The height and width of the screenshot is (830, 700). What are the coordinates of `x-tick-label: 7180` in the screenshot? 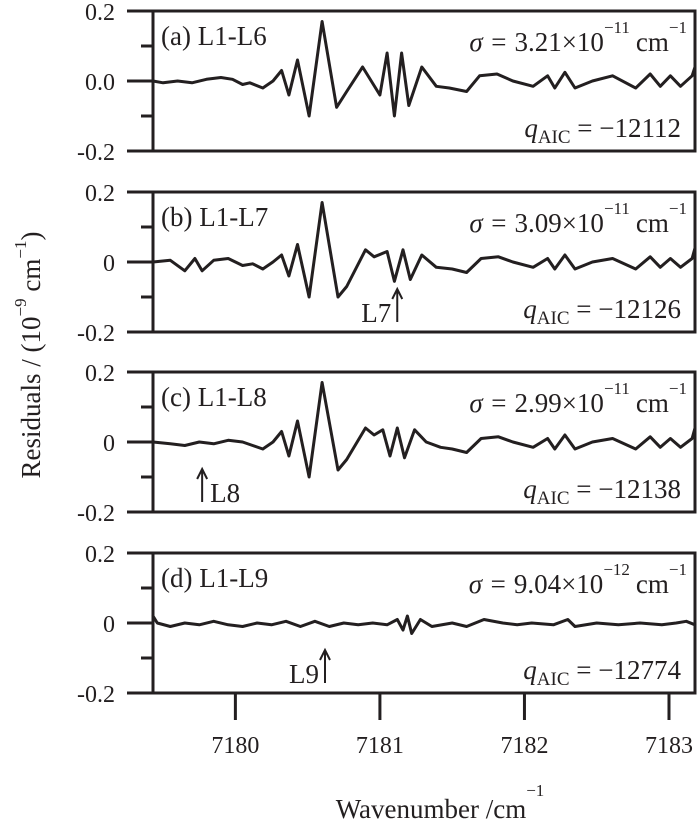 It's located at (235, 746).